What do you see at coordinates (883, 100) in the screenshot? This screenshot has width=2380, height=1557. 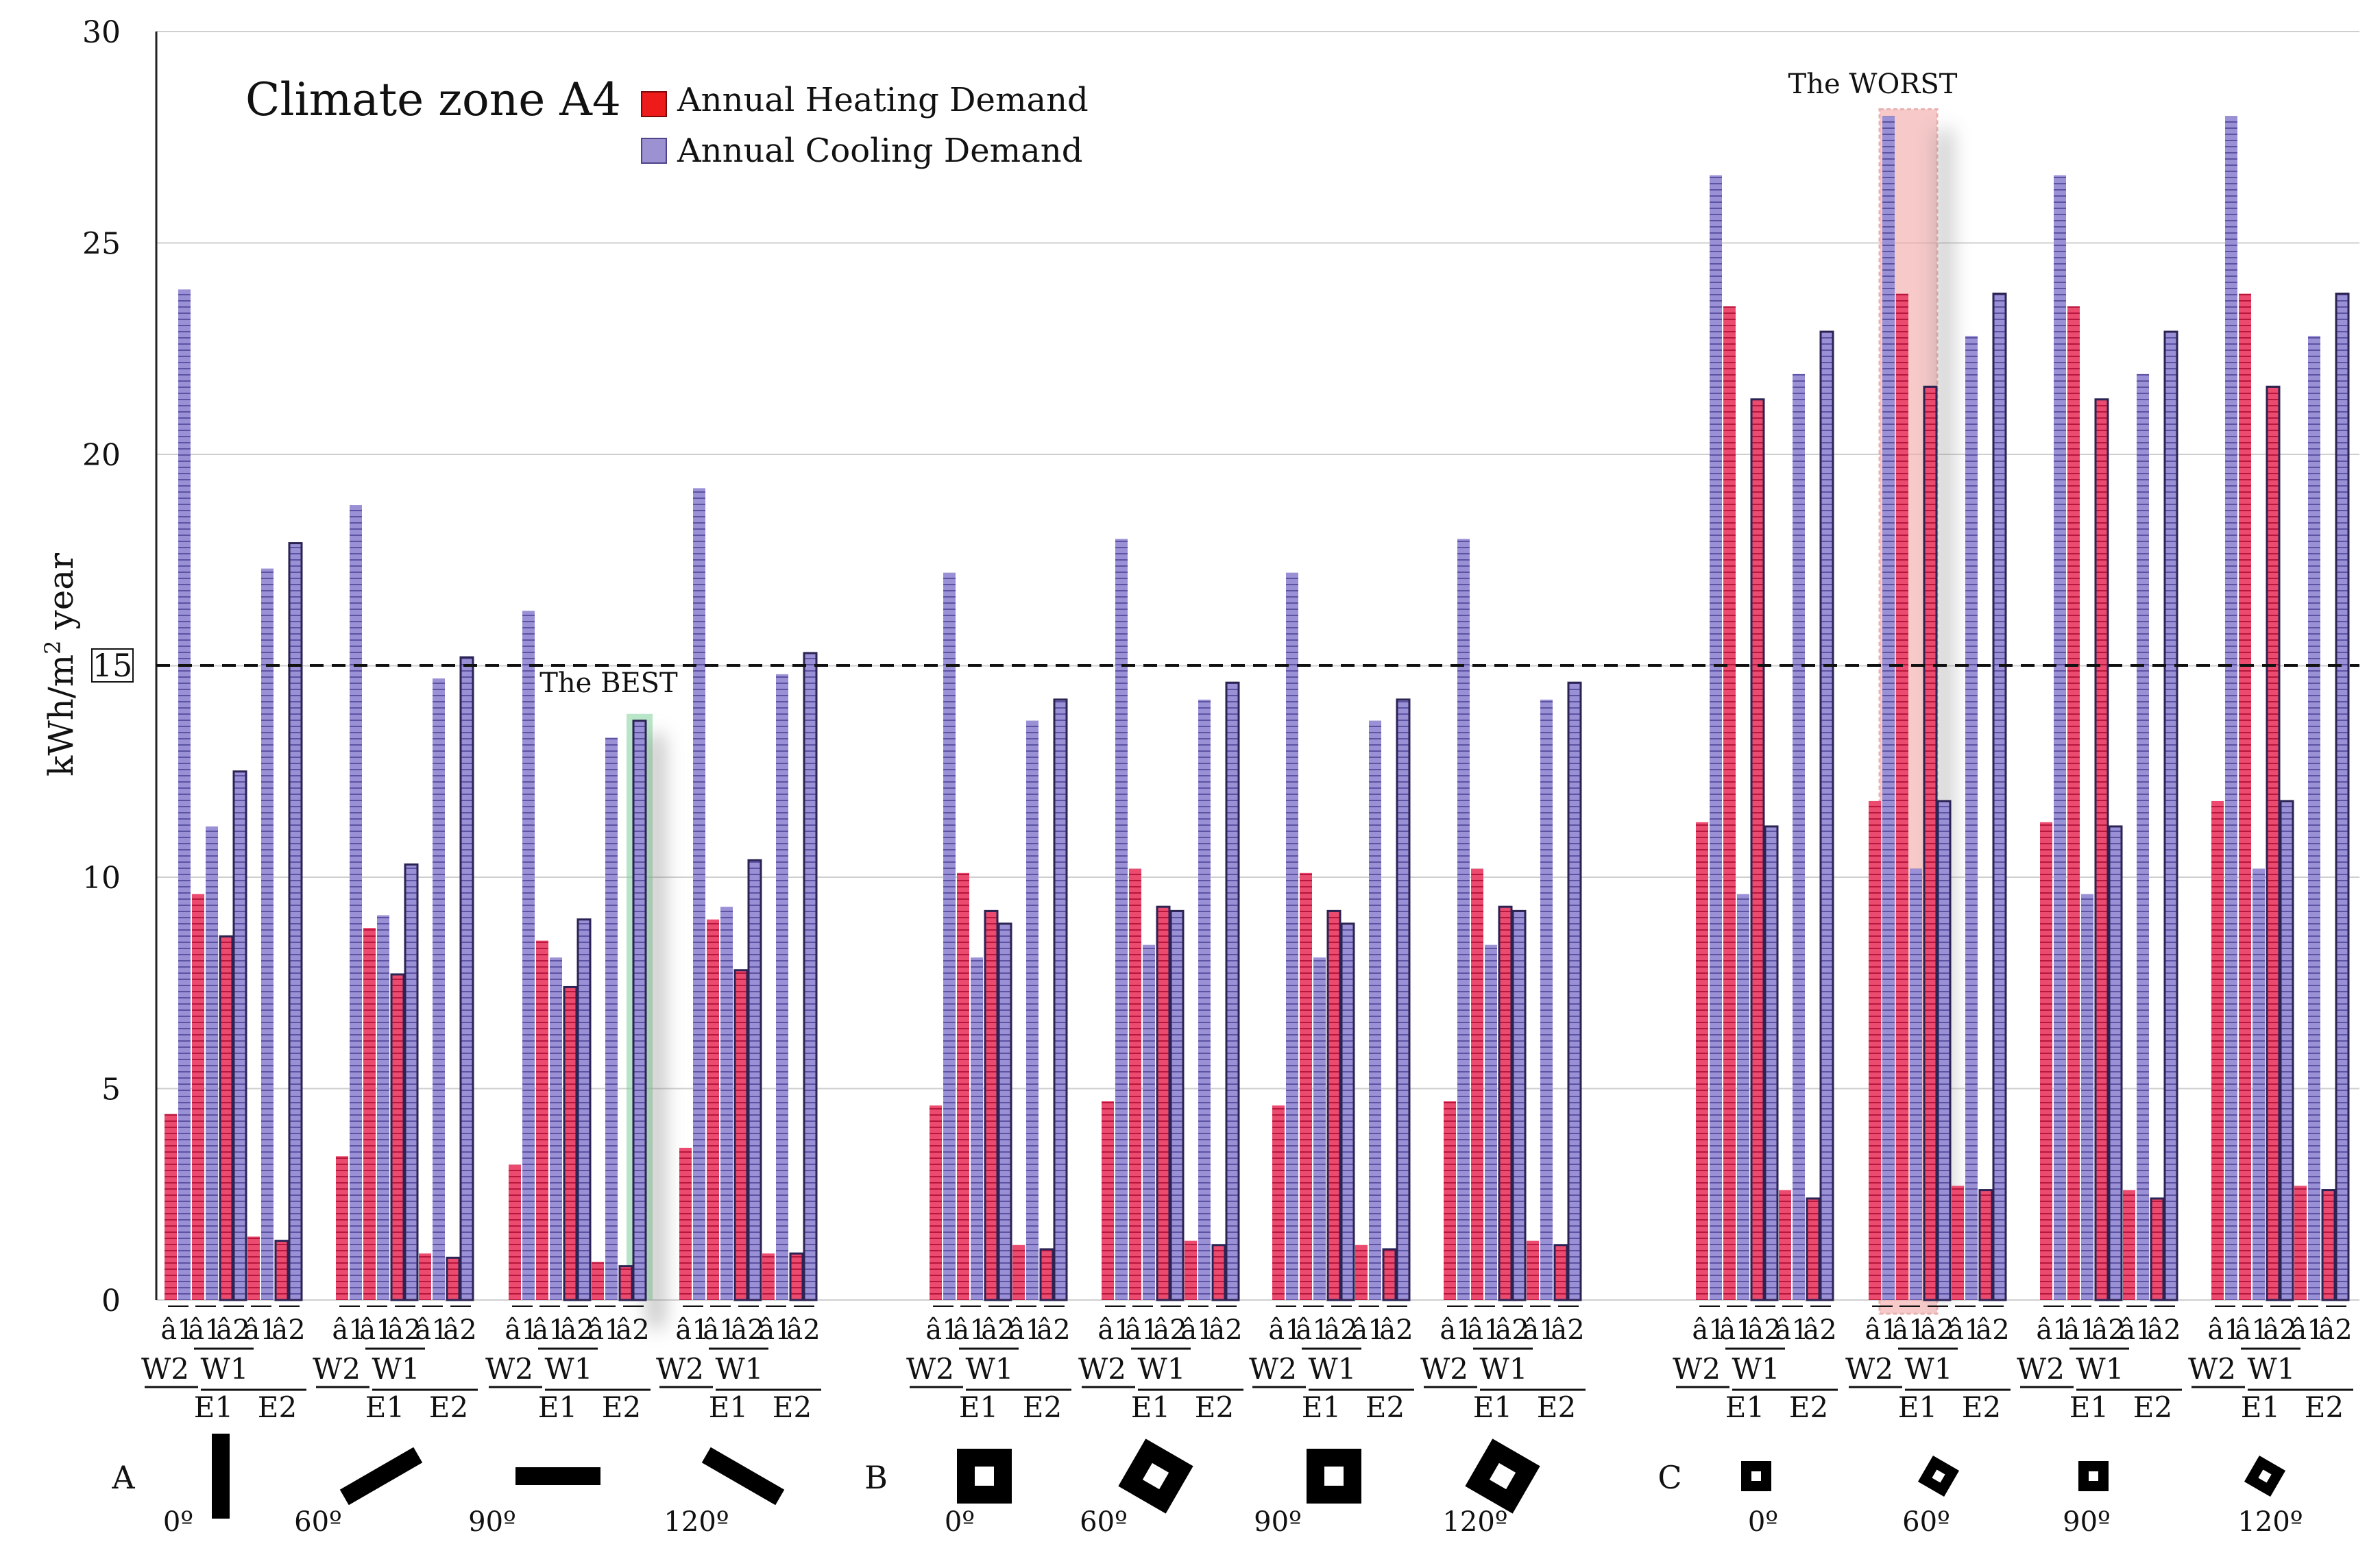 I see `legend-label-heating: Annual Heating Demand` at bounding box center [883, 100].